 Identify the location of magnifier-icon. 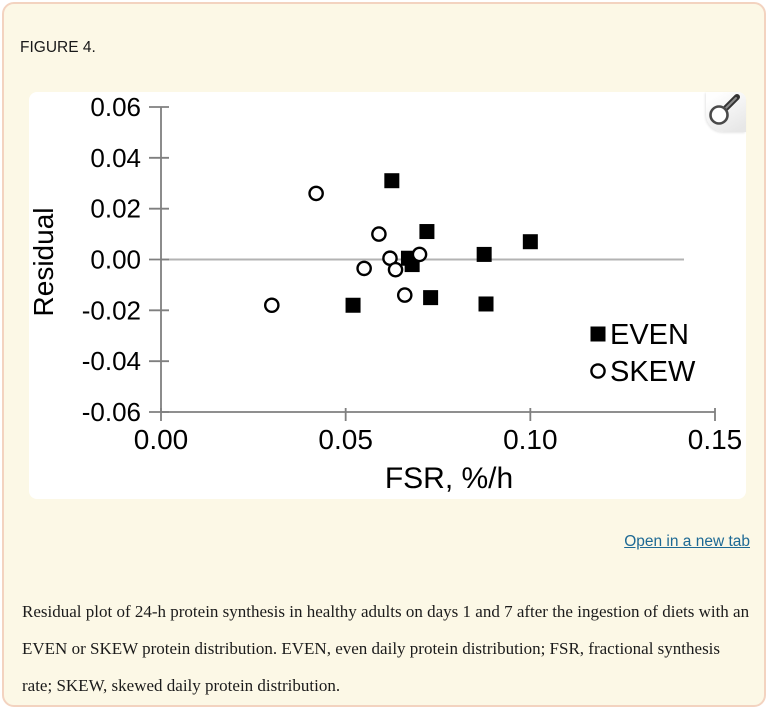
(724, 109).